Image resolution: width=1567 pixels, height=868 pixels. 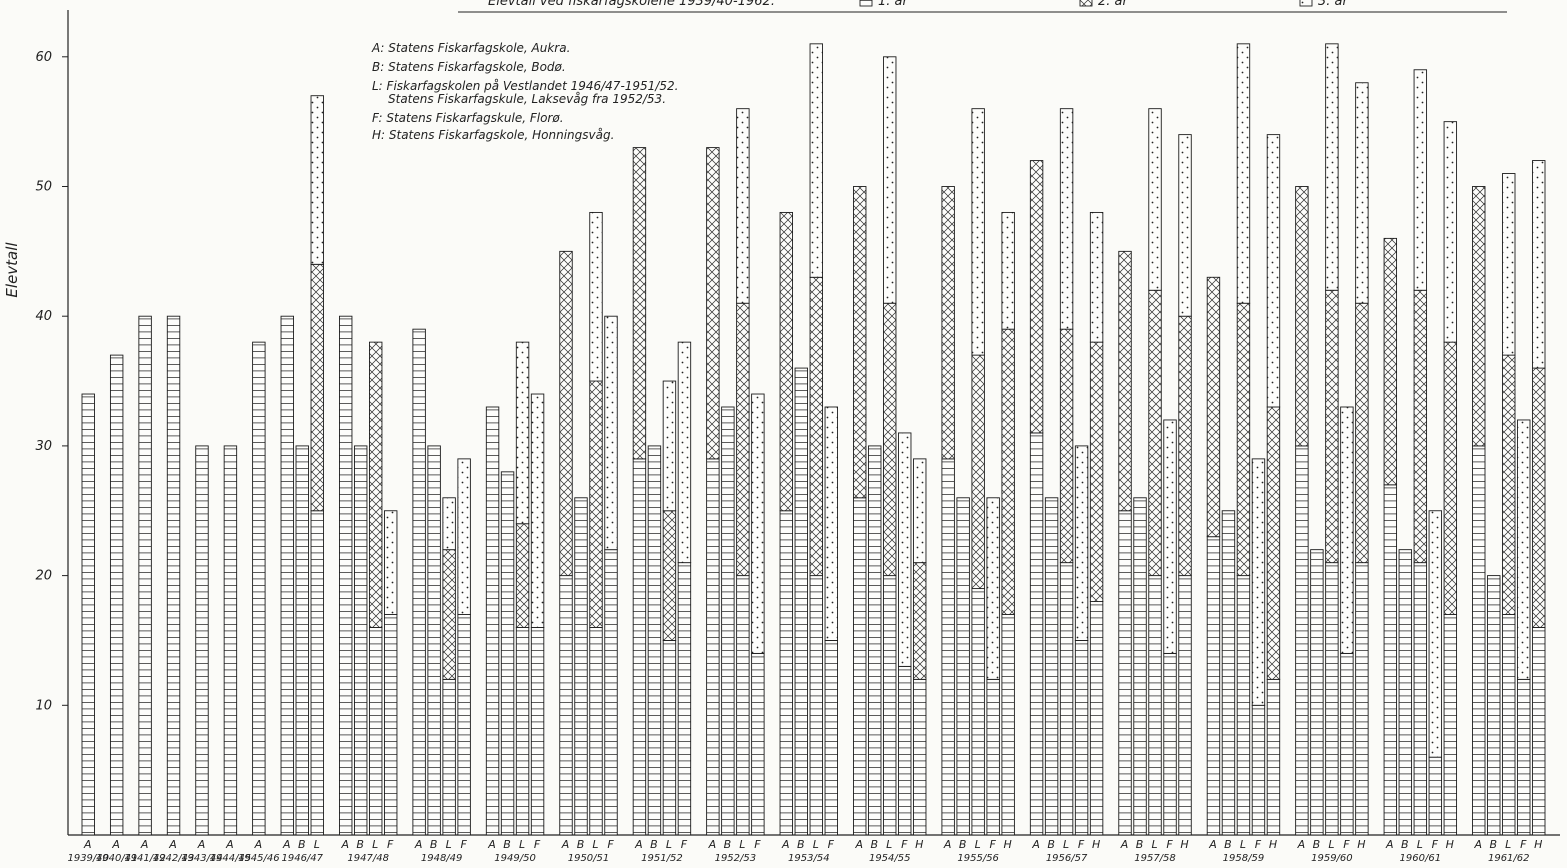 What do you see at coordinates (1332, 858) in the screenshot?
I see `x-tick-label: 1959/60` at bounding box center [1332, 858].